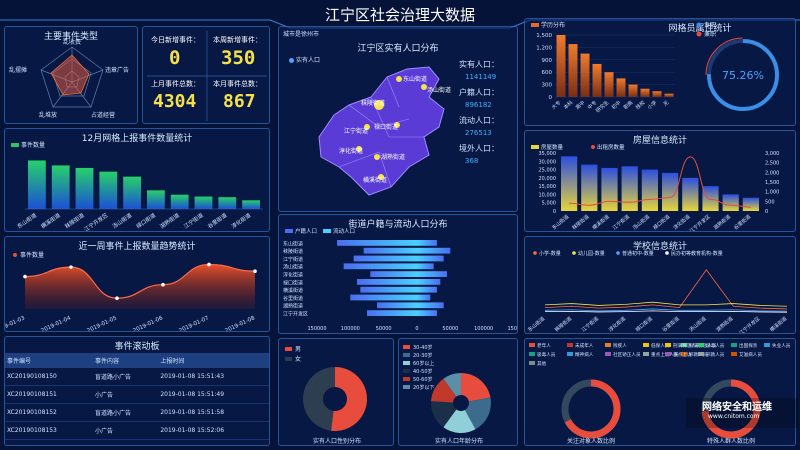  What do you see at coordinates (70, 37) in the screenshot?
I see `radar-title: 主要事件类型` at bounding box center [70, 37].